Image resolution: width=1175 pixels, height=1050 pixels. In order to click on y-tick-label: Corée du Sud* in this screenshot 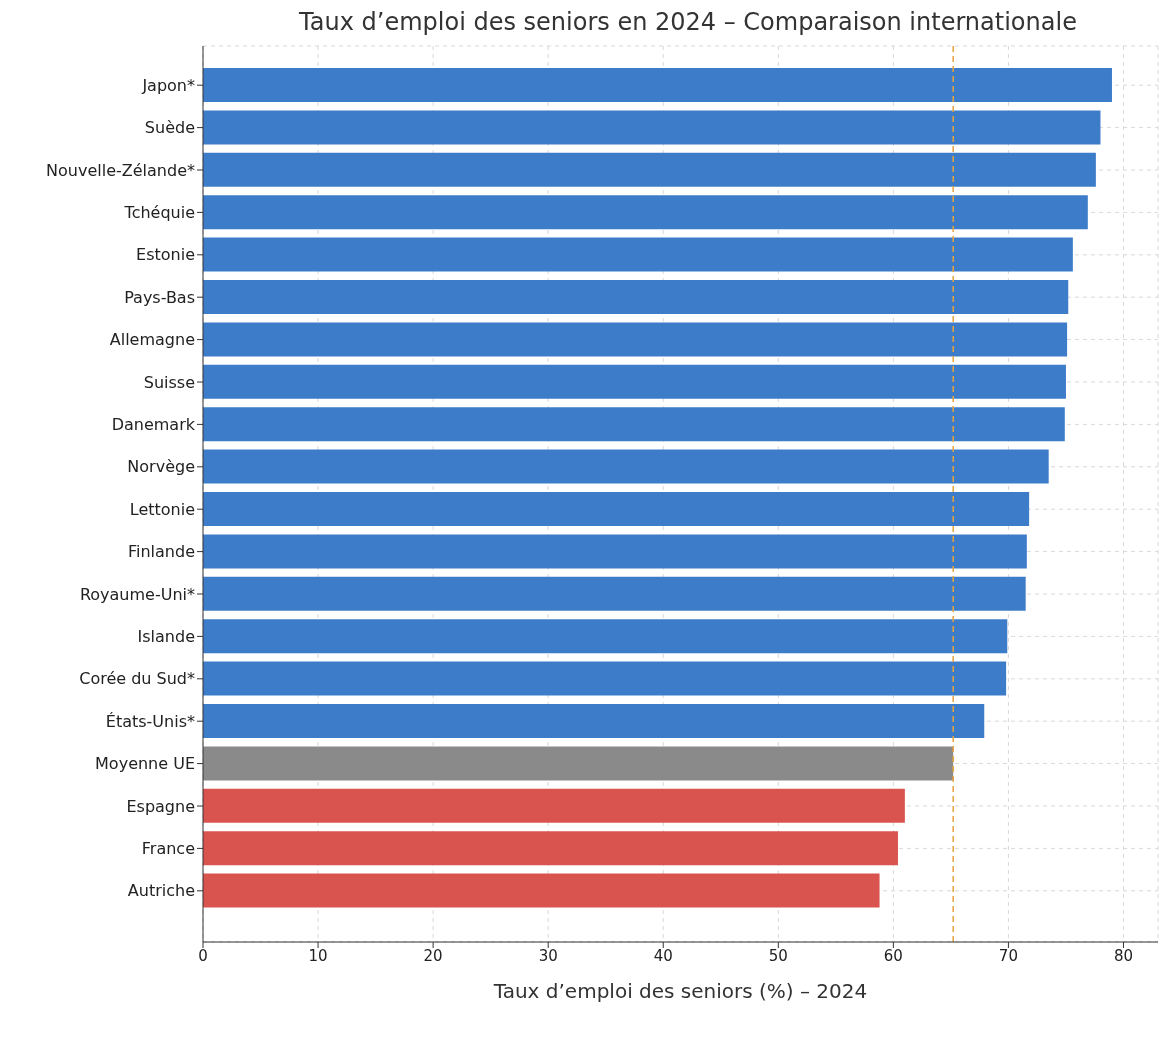, I will do `click(137, 679)`.